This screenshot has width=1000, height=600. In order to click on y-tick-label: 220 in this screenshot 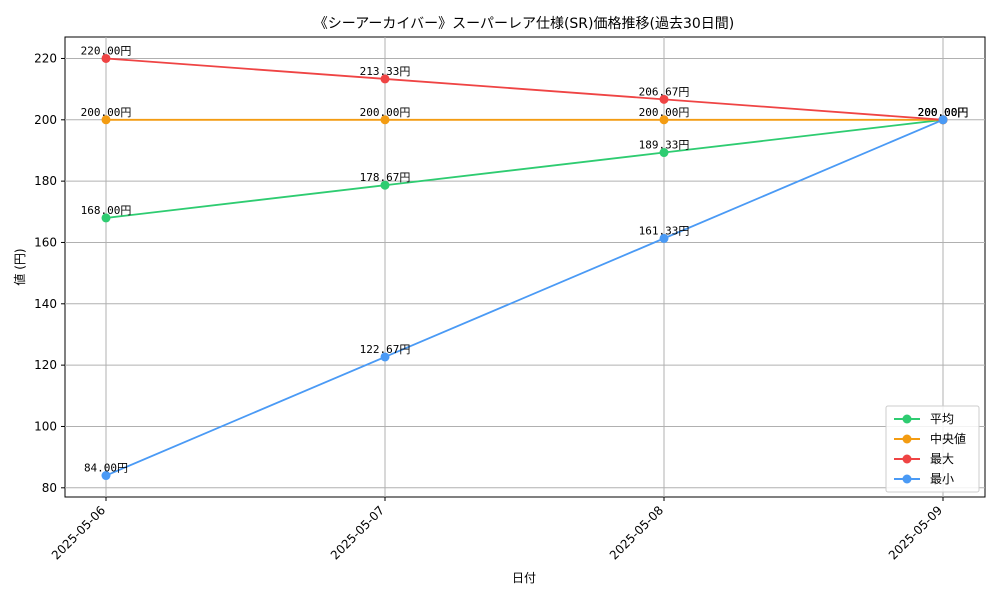, I will do `click(45, 58)`.